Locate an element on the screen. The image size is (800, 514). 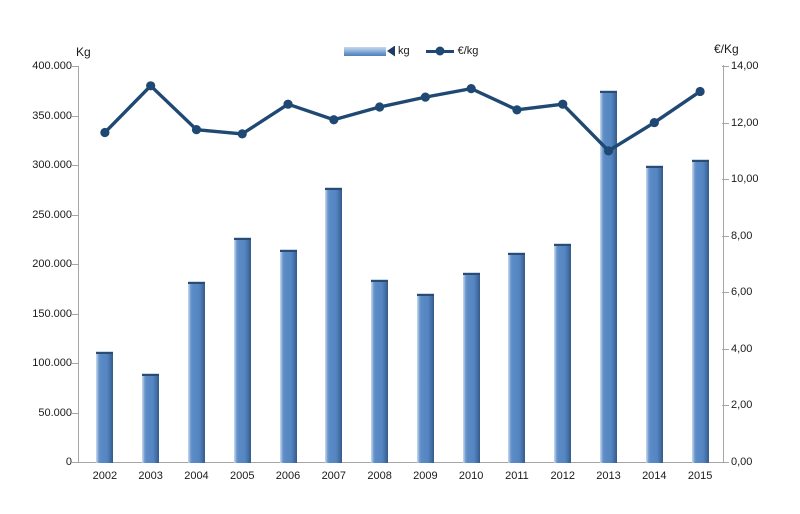
left-axis-title: Kg is located at coordinates (83, 52).